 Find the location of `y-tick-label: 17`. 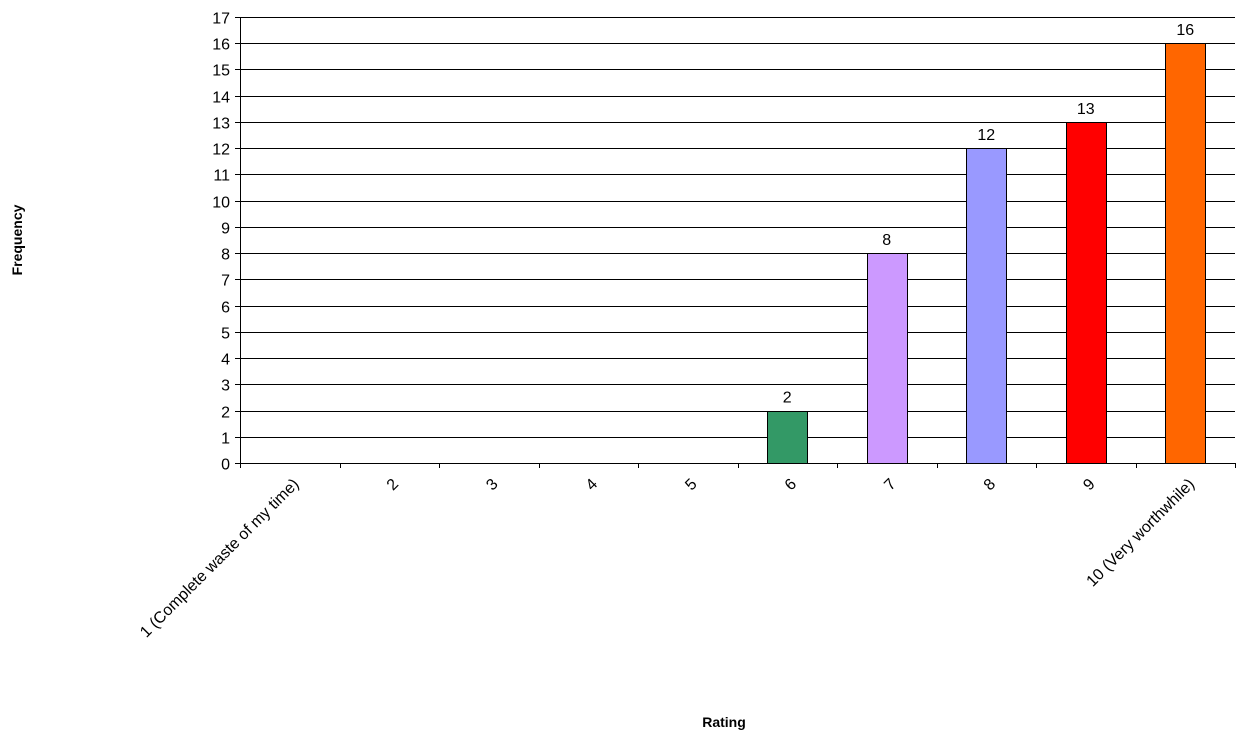

y-tick-label: 17 is located at coordinates (221, 19).